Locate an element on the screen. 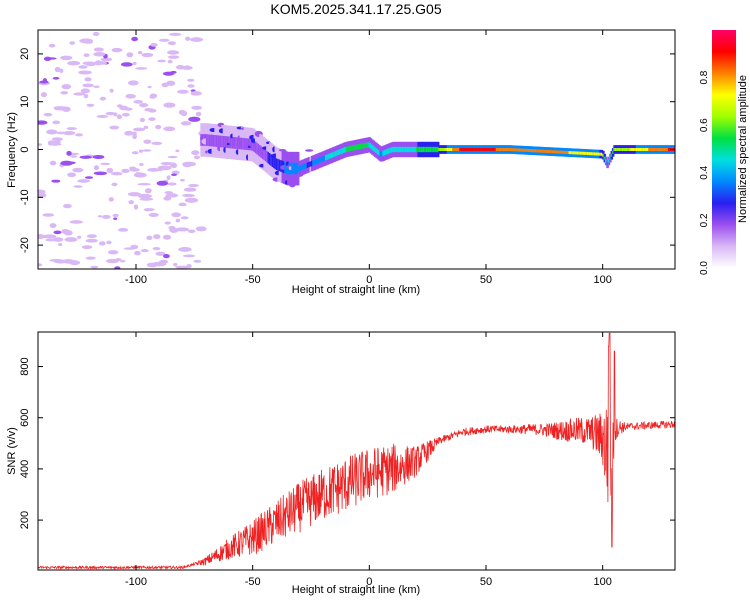 The height and width of the screenshot is (600, 750). x-tick-label: -100 is located at coordinates (136, 280).